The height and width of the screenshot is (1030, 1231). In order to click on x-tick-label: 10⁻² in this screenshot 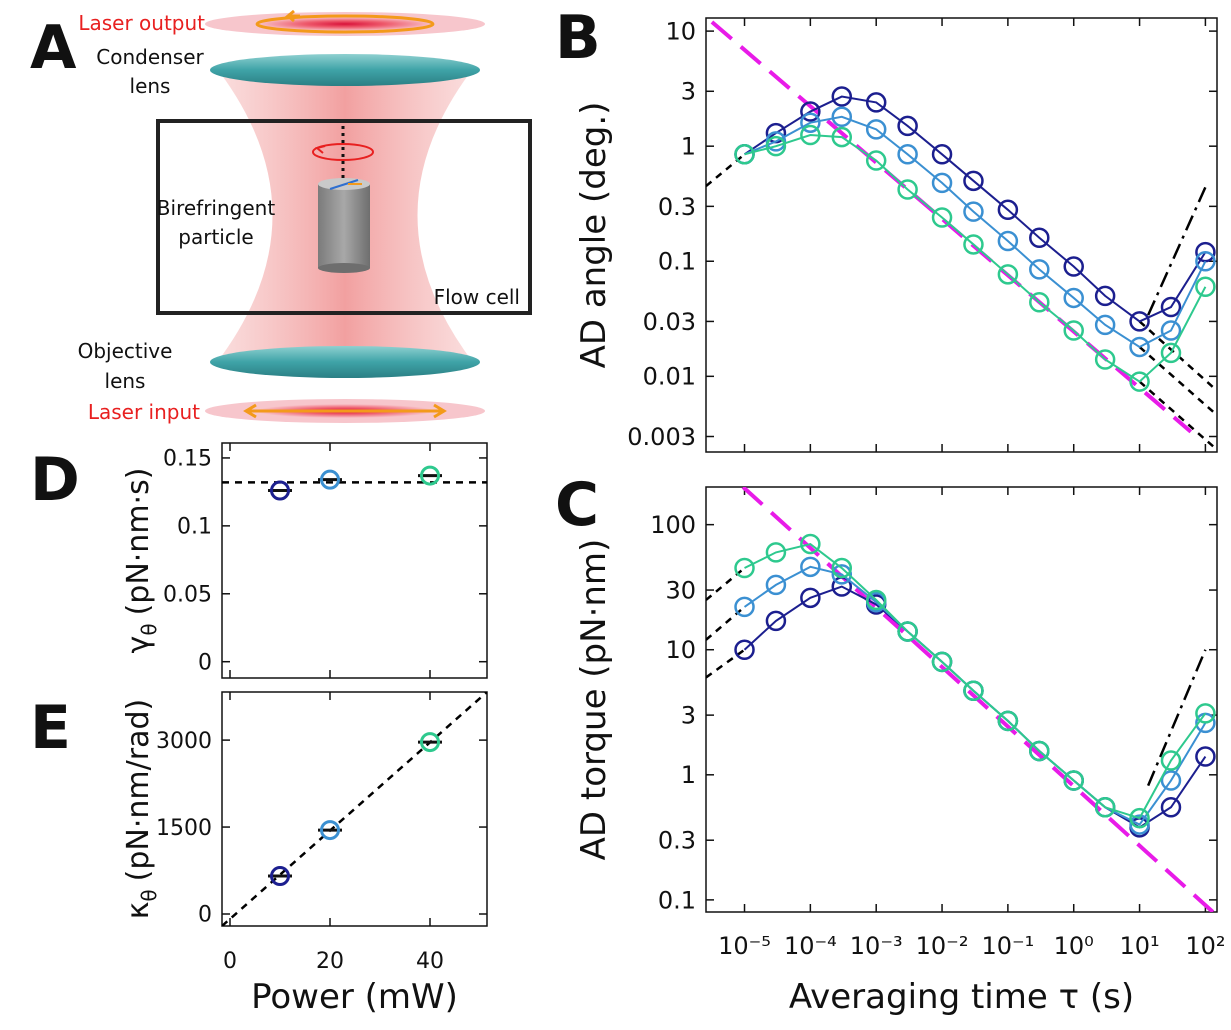, I will do `click(942, 946)`.